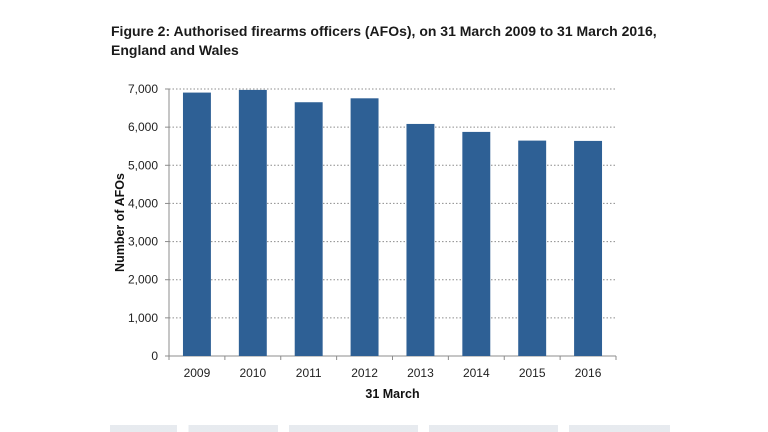 The image size is (768, 432). I want to click on cropped-caption-strip, so click(390, 428).